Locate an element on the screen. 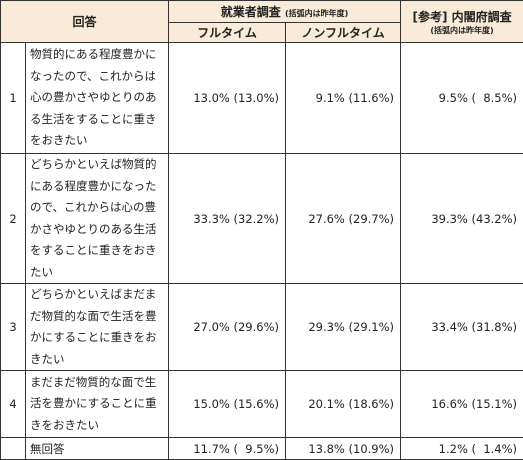 Image resolution: width=523 pixels, height=460 pixels. full-time-value: 33.3% (32.2%) is located at coordinates (227, 218).